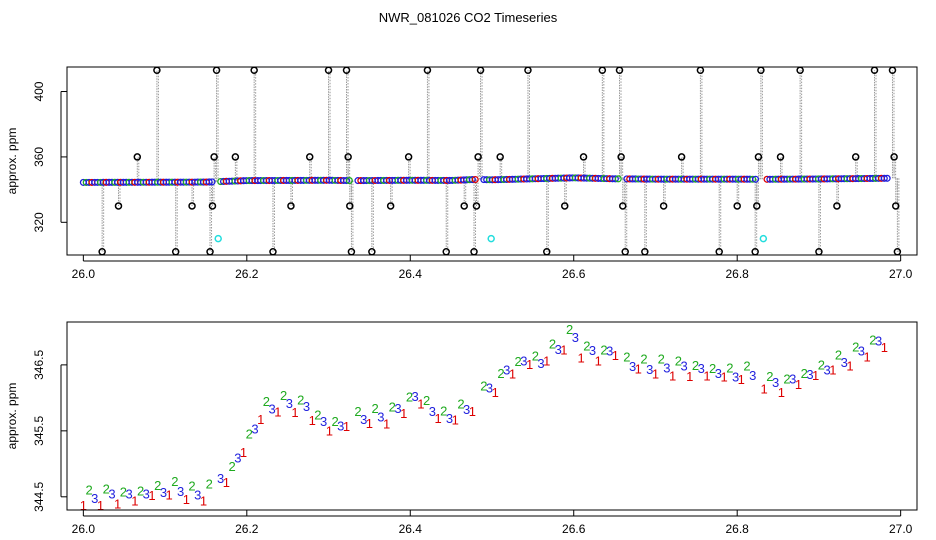 The width and height of the screenshot is (936, 540). What do you see at coordinates (12, 416) in the screenshot?
I see `bottom-y-axis-label: approx. ppm` at bounding box center [12, 416].